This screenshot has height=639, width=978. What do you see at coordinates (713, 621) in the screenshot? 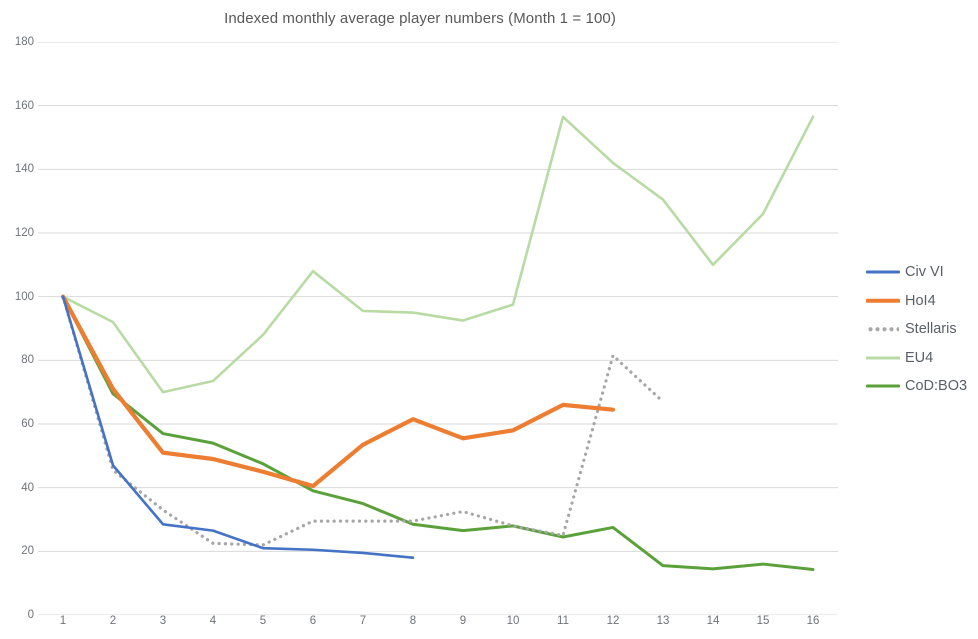
I see `x-tick-label: 14` at bounding box center [713, 621].